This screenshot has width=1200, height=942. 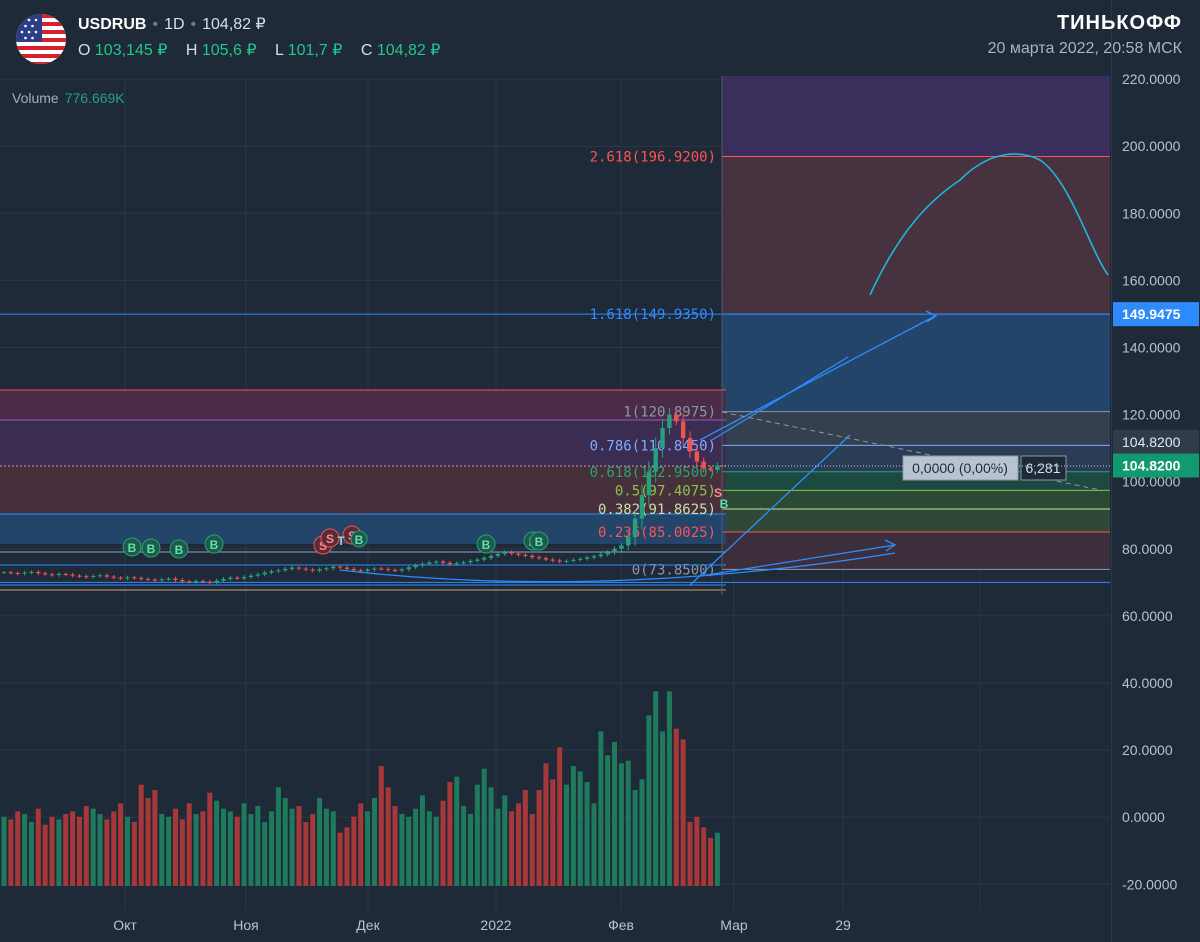 I want to click on arrow-head, so click(x=931, y=316).